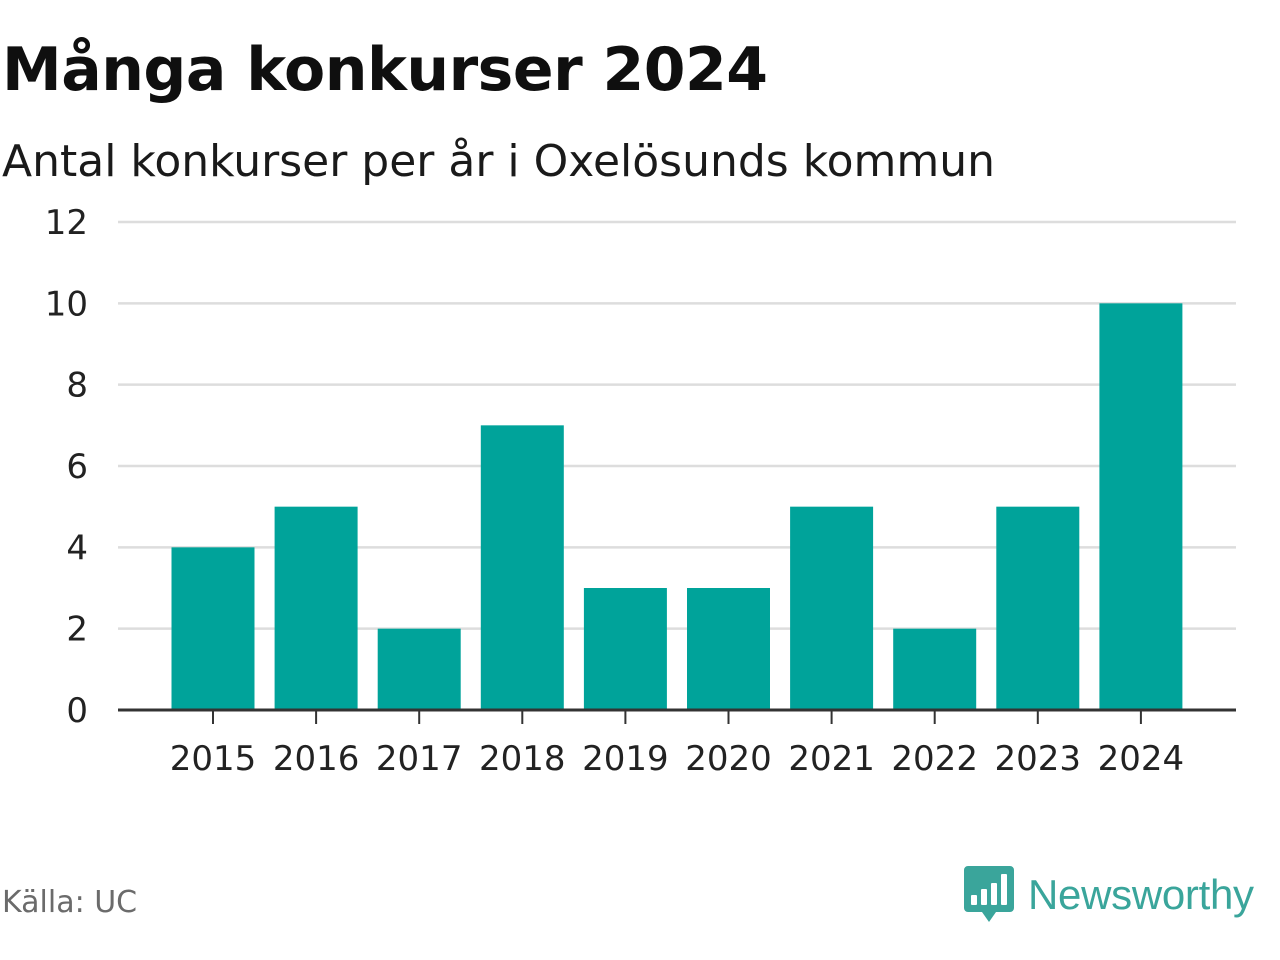 This screenshot has width=1280, height=960. I want to click on y-tick-label-2: 2, so click(77, 630).